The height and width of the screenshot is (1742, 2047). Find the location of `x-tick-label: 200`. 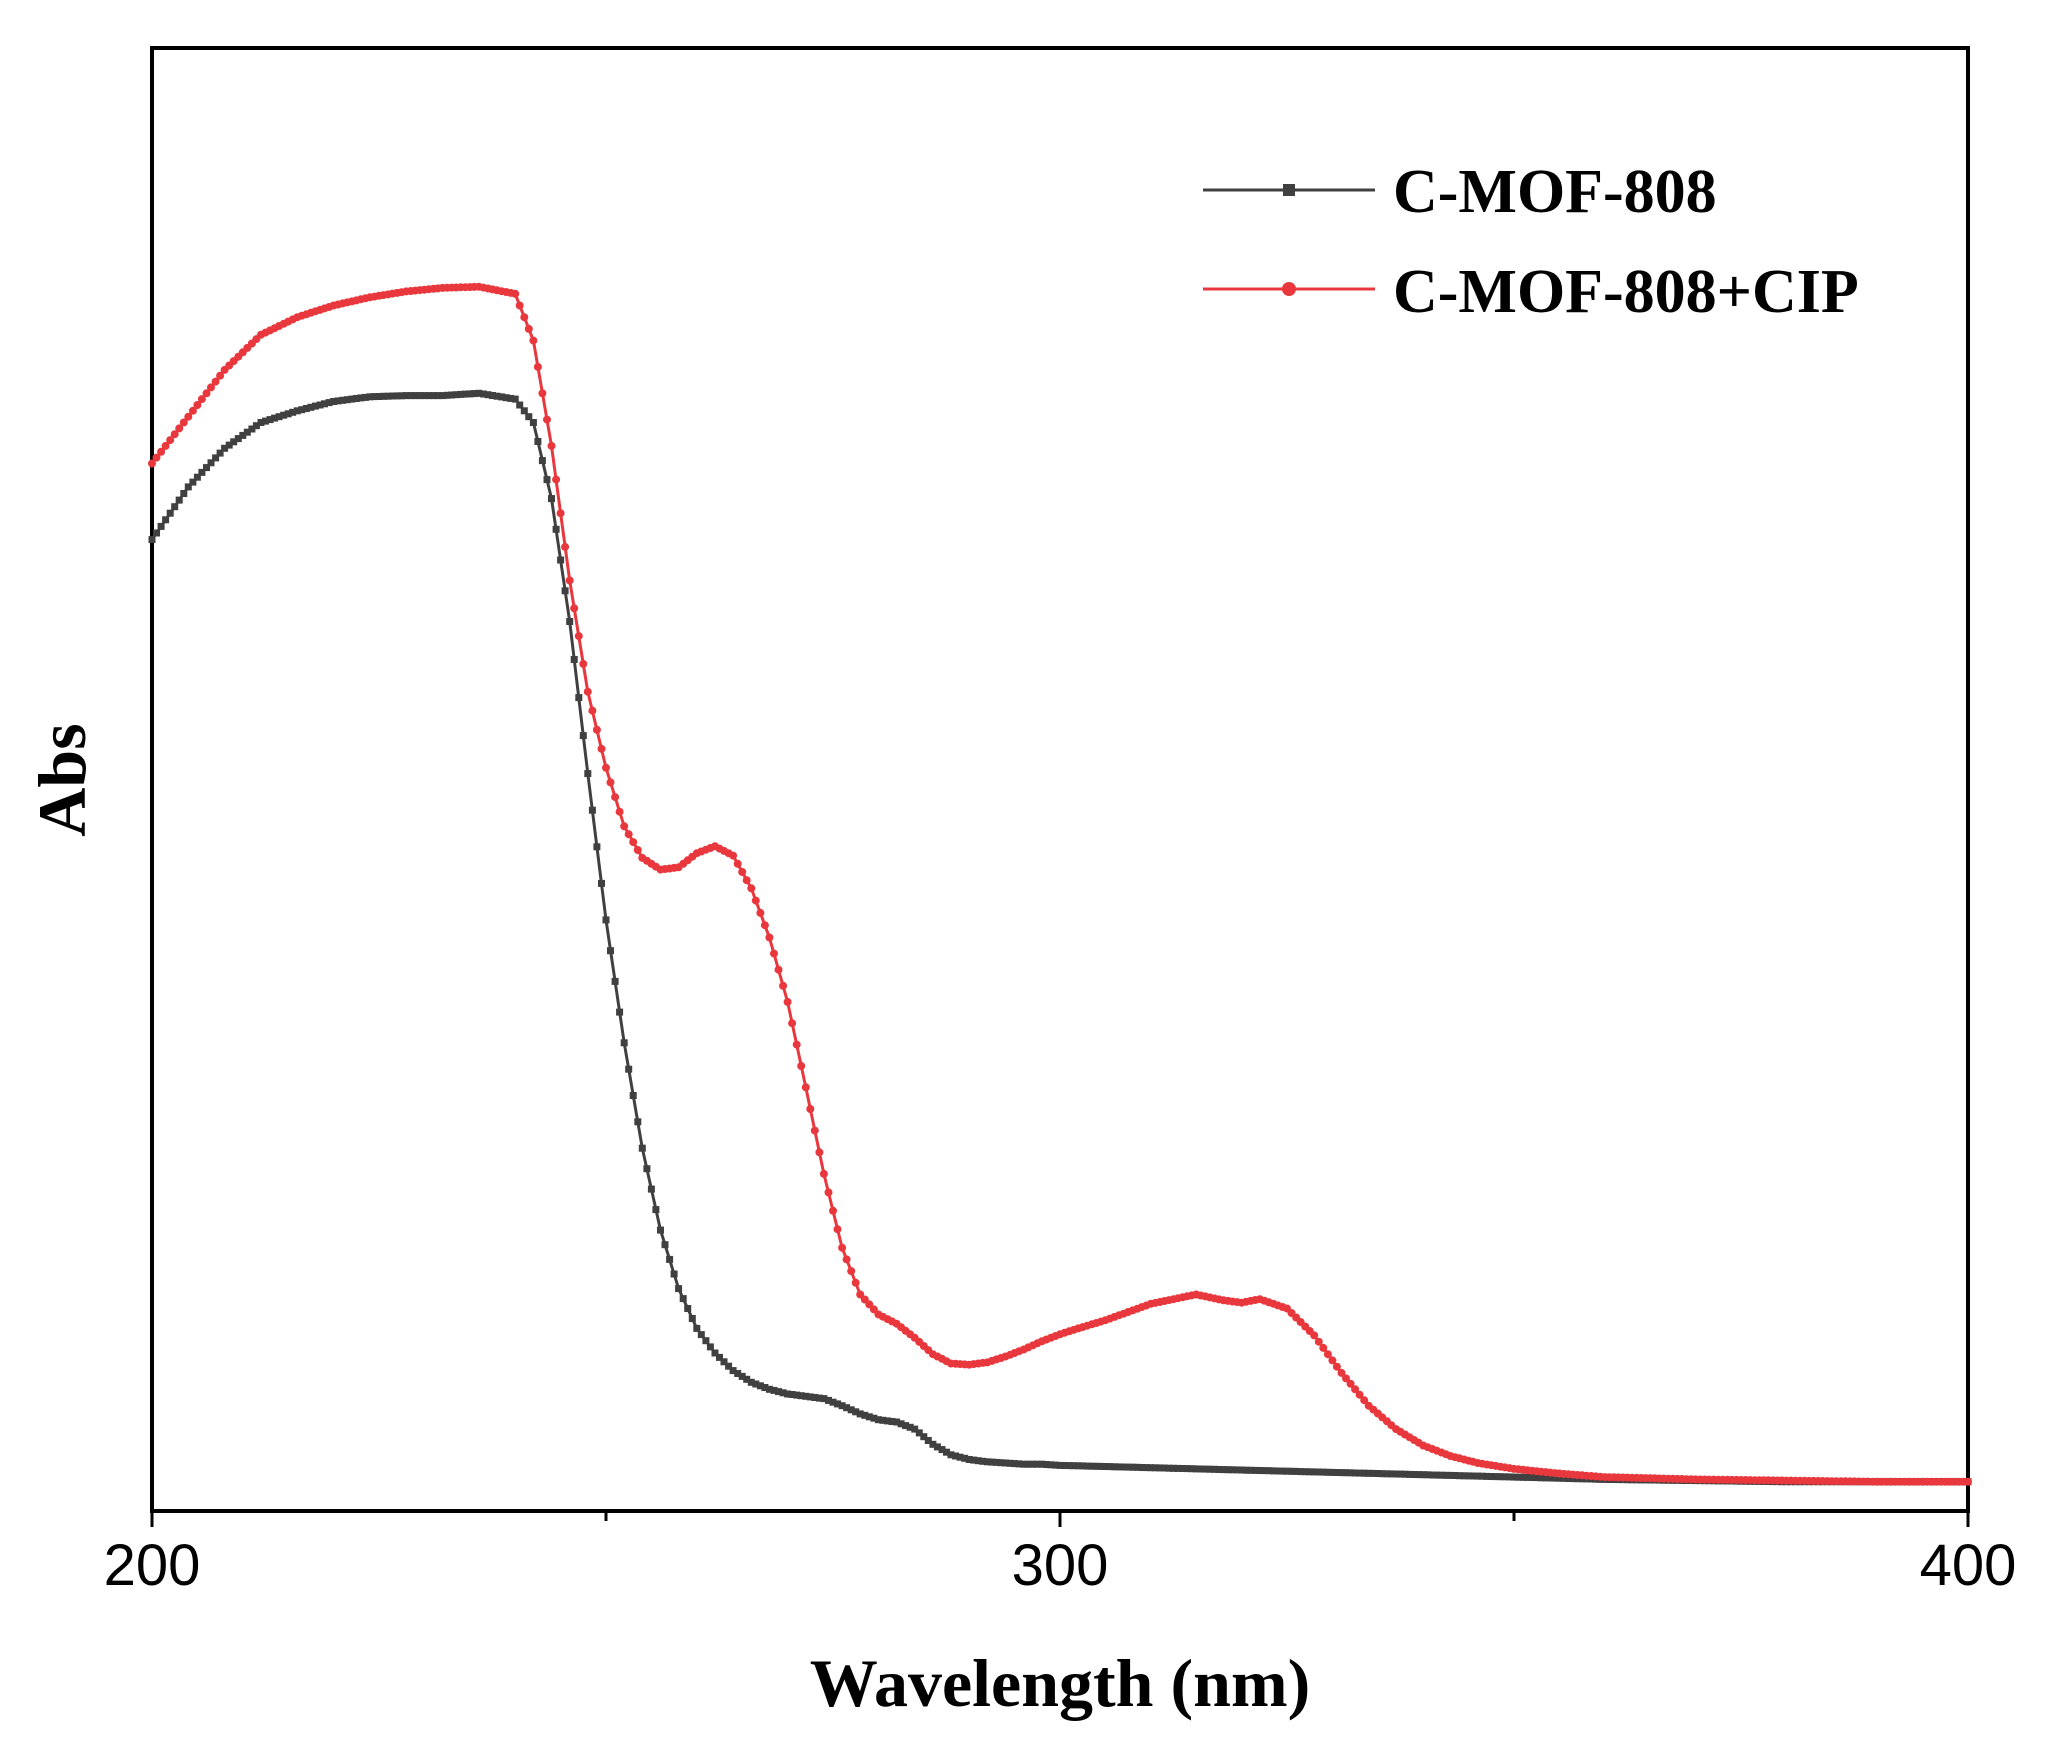

x-tick-label: 200 is located at coordinates (152, 1565).